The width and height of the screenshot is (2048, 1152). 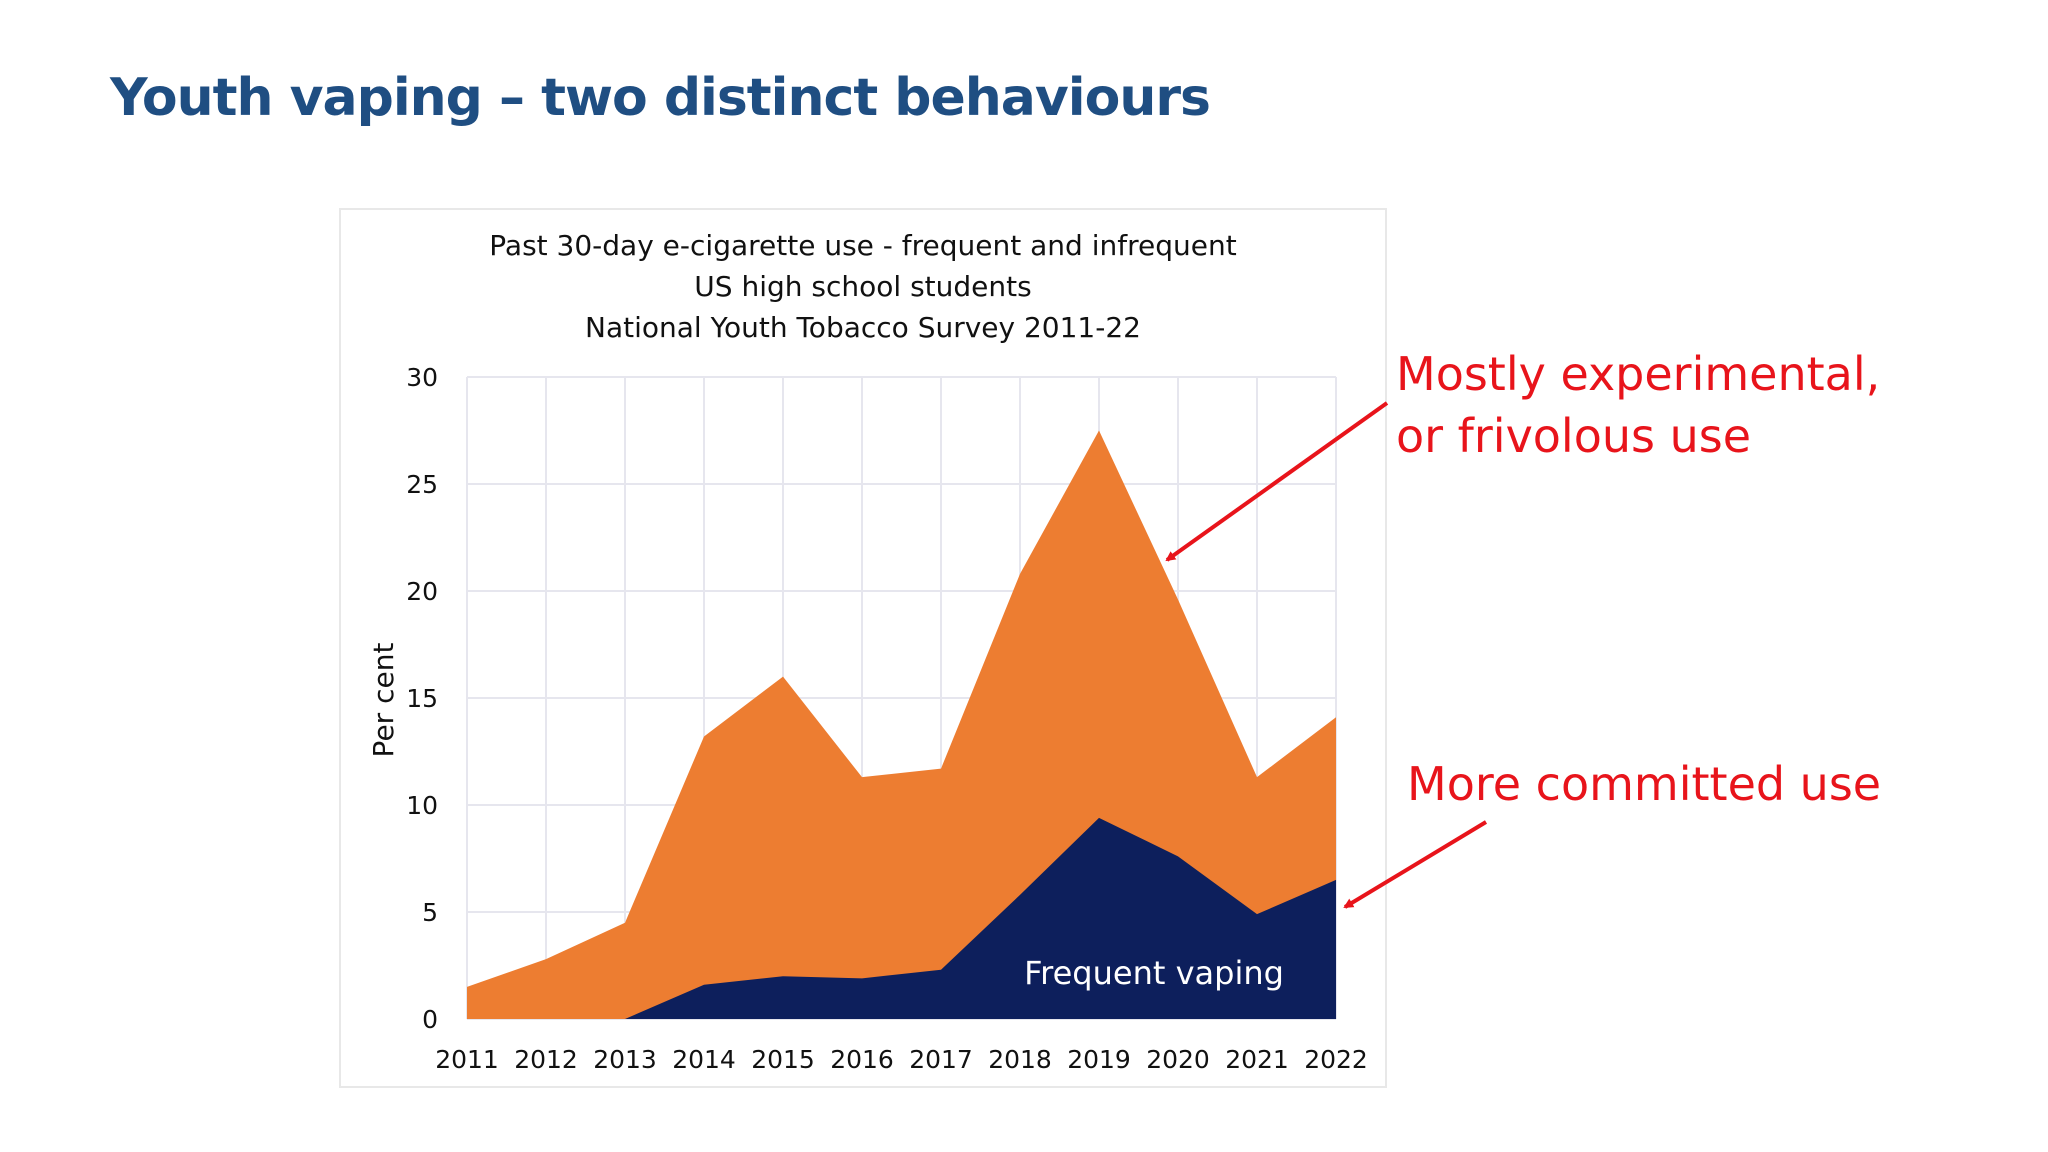 I want to click on slide-title: Youth vaping – two distinct behaviours, so click(x=660, y=98).